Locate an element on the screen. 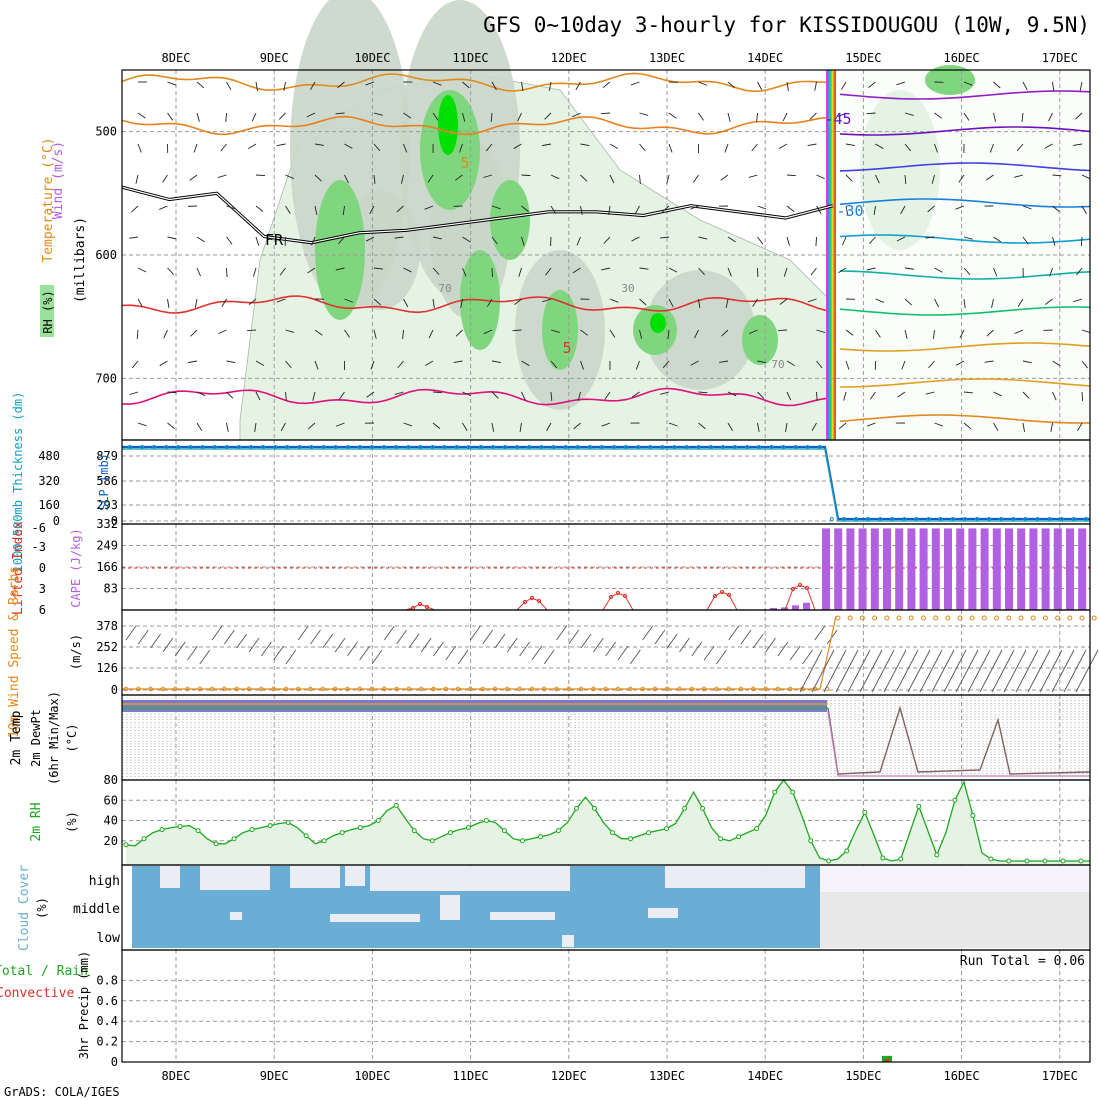 The image size is (1100, 1100). li-tick-3: 3 is located at coordinates (42, 589).